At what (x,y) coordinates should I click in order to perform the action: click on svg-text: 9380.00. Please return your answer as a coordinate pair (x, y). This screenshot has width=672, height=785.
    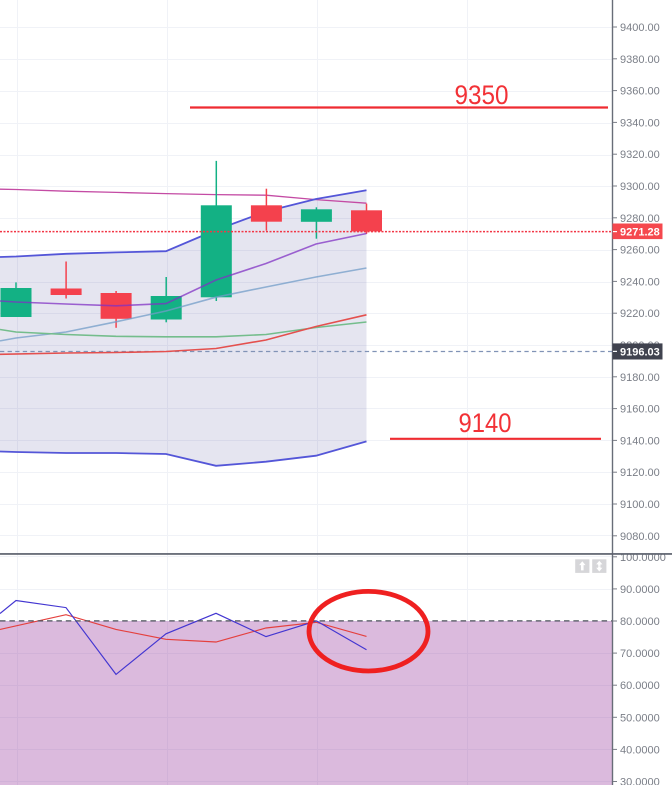
    Looking at the image, I should click on (640, 60).